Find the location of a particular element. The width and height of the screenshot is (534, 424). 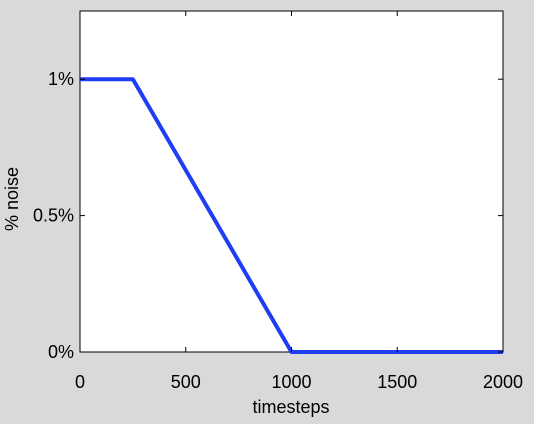

y-tick-label: 0.5% is located at coordinates (53, 216).